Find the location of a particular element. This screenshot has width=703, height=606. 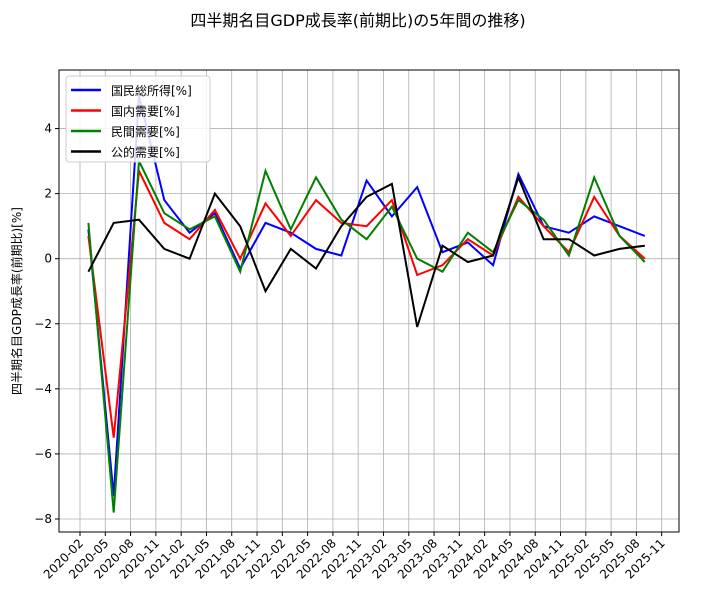

y-tick-label: −6 is located at coordinates (43, 454).